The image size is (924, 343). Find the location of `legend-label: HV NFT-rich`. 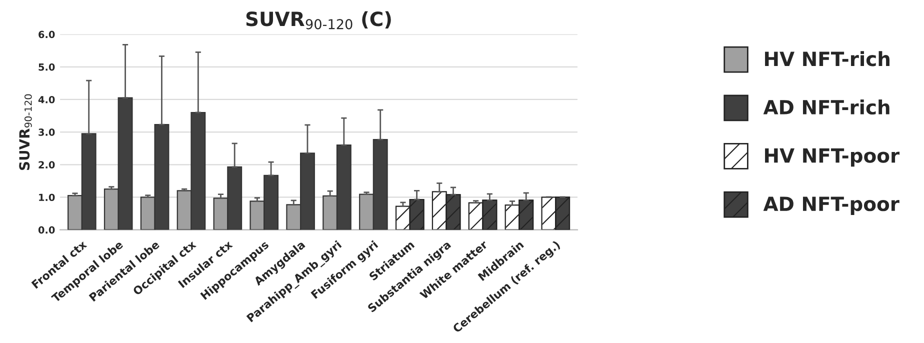

legend-label: HV NFT-rich is located at coordinates (827, 58).